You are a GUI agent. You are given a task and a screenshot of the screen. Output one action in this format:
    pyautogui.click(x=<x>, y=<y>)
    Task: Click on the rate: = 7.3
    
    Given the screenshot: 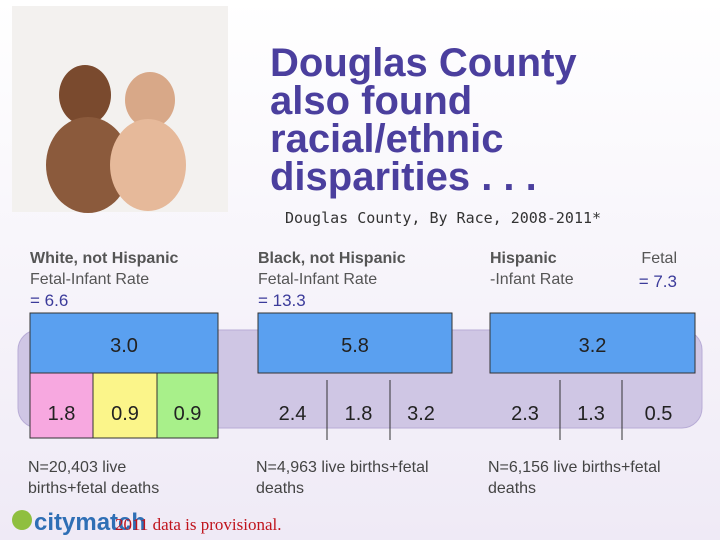 What is the action you would take?
    pyautogui.click(x=658, y=281)
    